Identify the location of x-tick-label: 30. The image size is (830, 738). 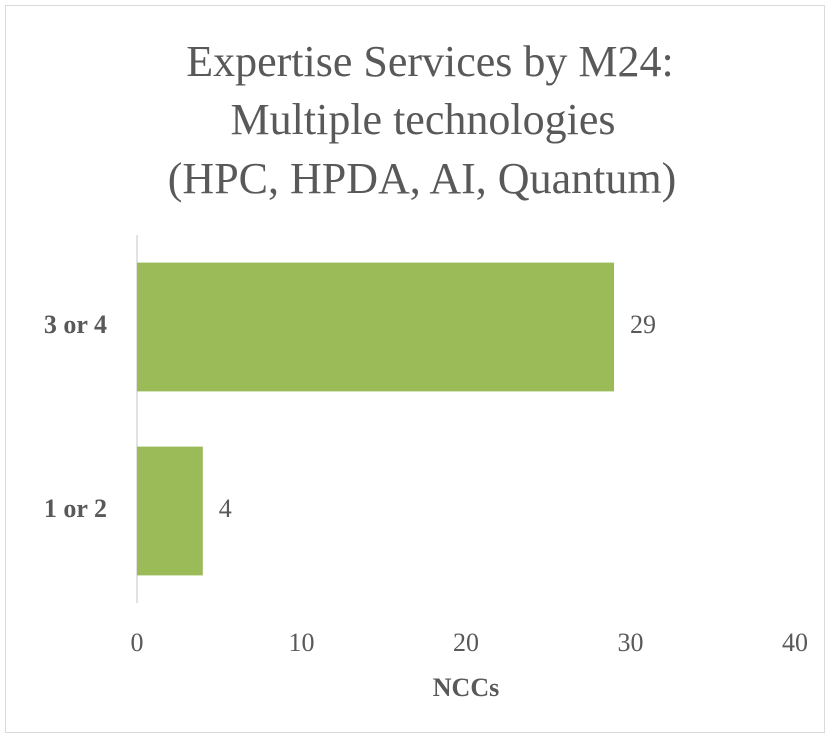
(631, 642).